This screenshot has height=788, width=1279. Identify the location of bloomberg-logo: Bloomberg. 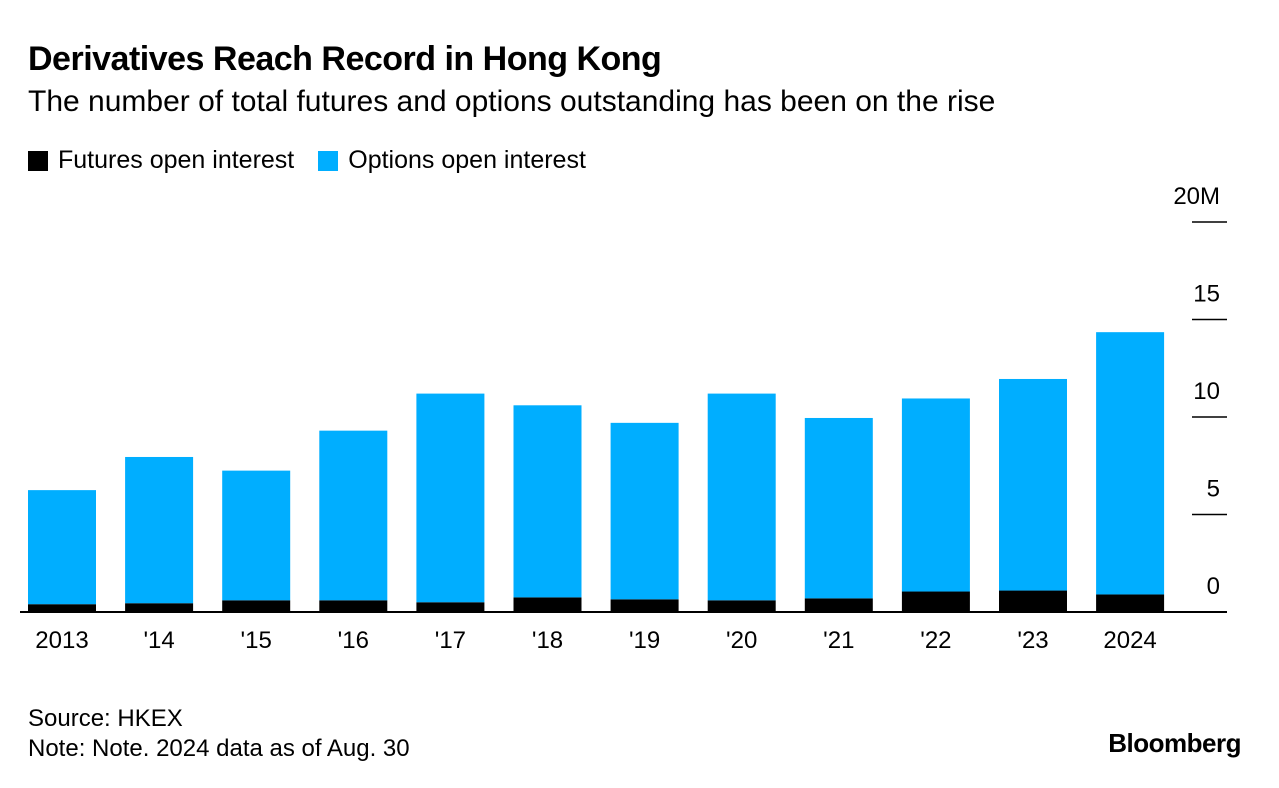
(1174, 743).